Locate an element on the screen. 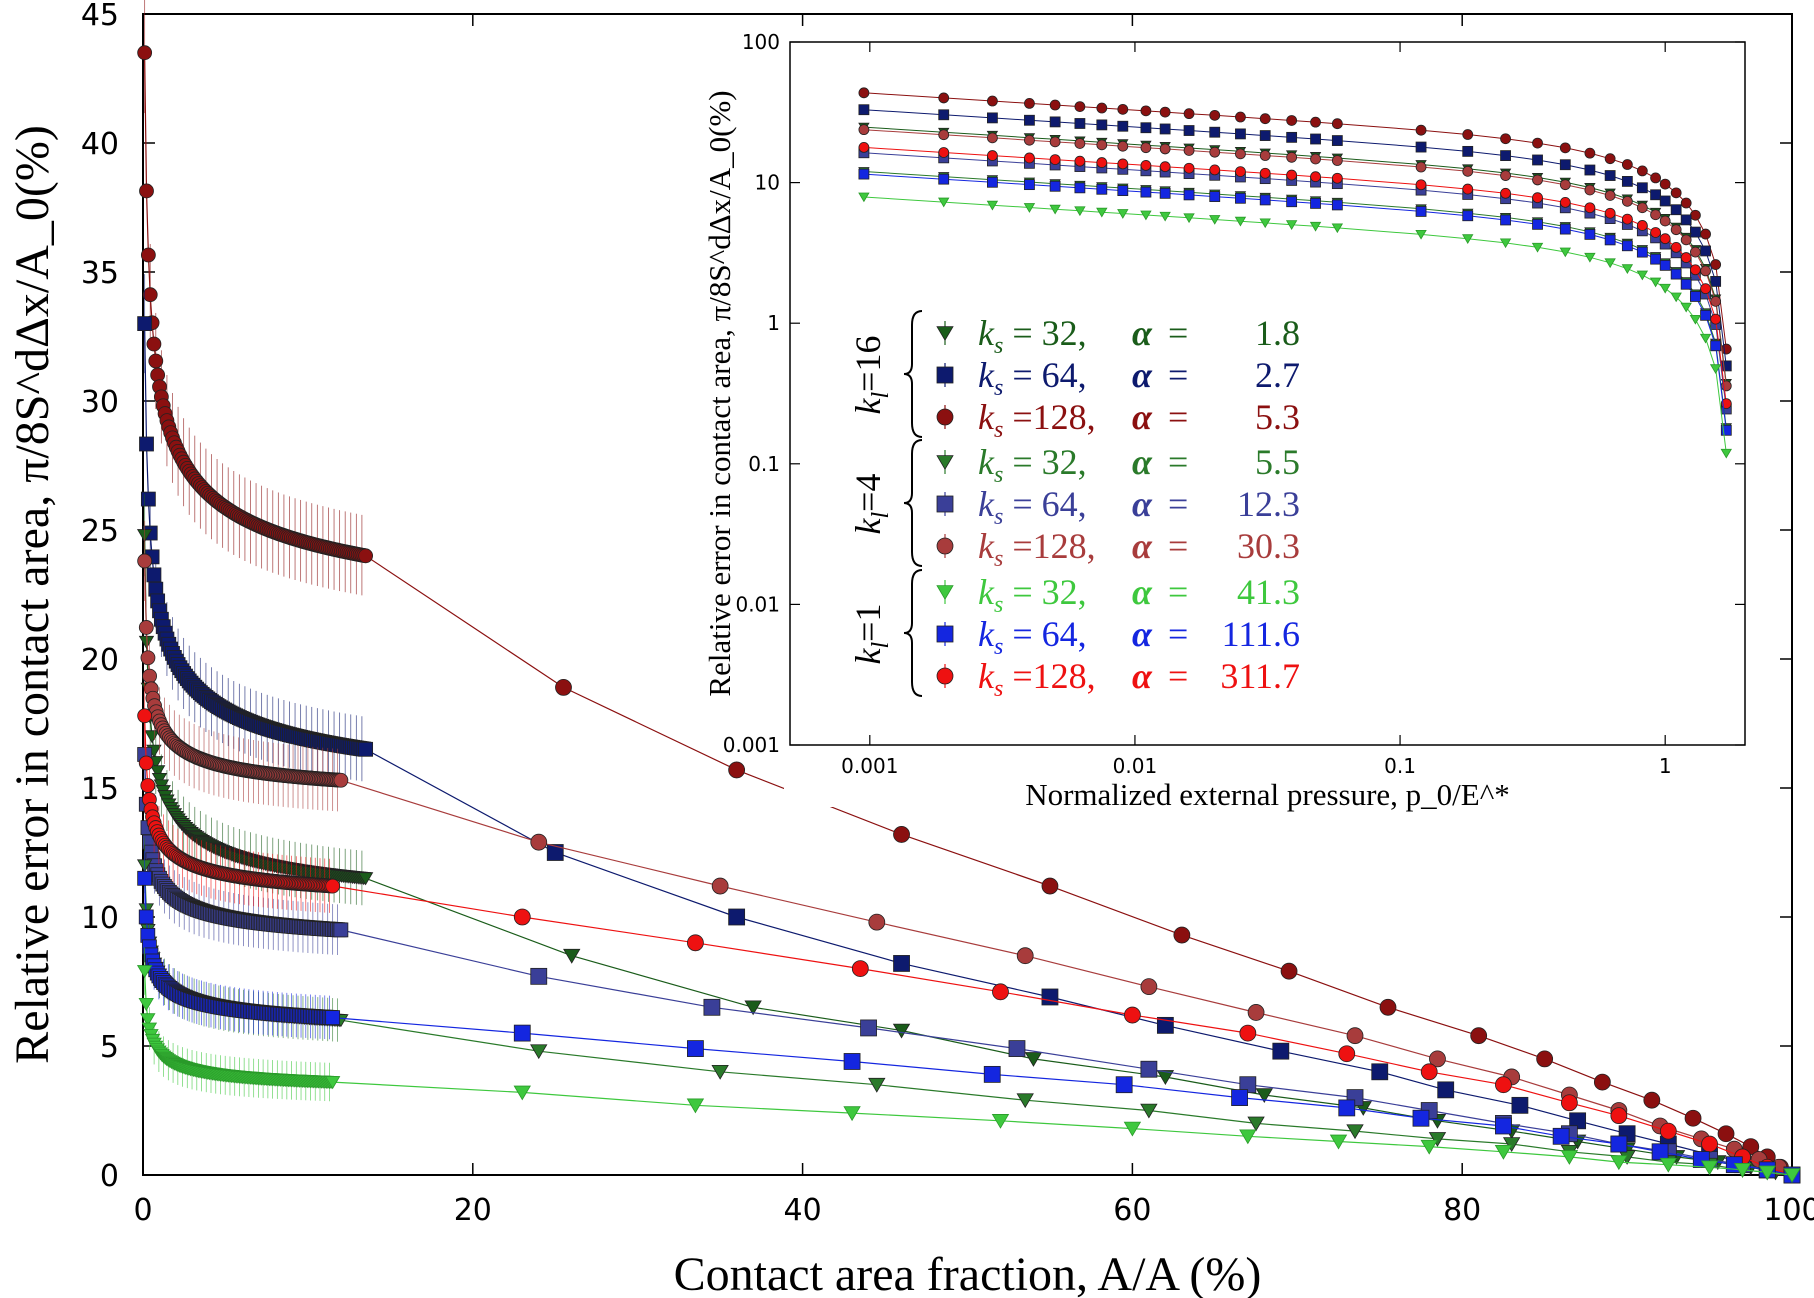 The height and width of the screenshot is (1298, 1814). legend-row: ks =128, α = 5.3 is located at coordinates (1118, 420).